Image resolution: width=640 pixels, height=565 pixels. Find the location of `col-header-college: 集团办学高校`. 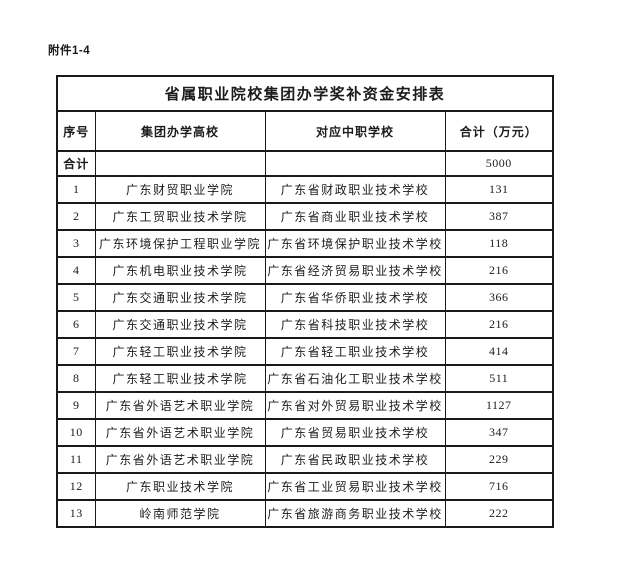

col-header-college: 集团办学高校 is located at coordinates (180, 131).